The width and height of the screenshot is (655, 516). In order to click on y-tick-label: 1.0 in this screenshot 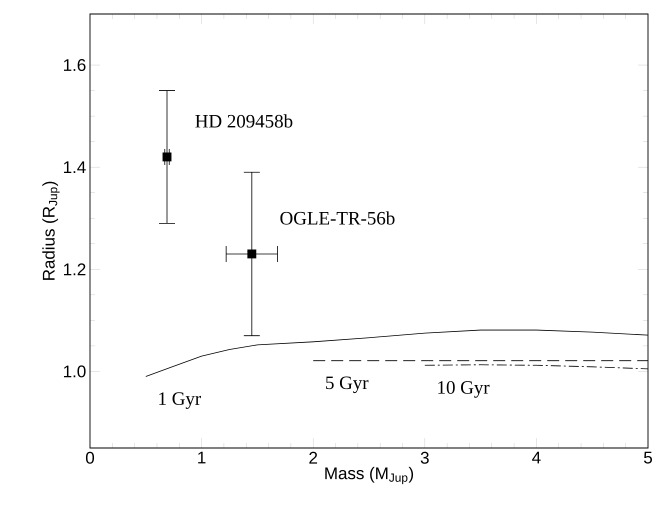, I will do `click(75, 371)`.